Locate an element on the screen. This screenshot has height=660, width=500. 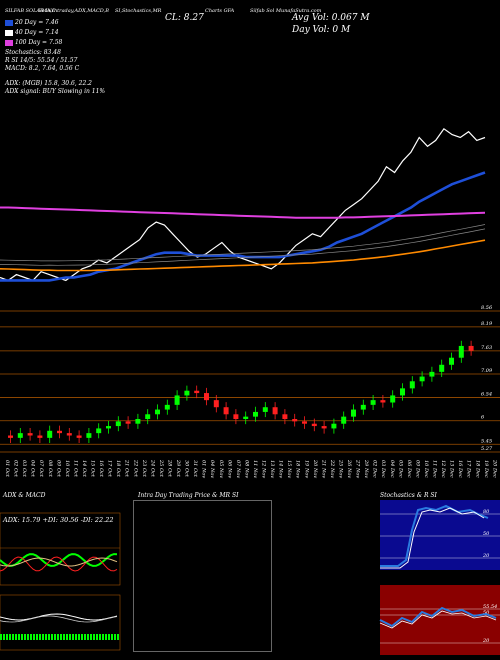
adx-macd-title: ADX & MACD is located at coordinates (24, 495).